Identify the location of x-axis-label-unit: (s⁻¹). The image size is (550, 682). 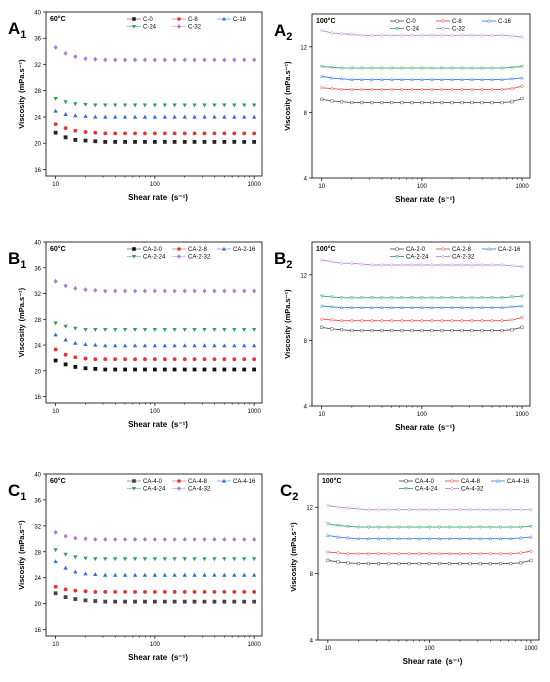
(179, 197).